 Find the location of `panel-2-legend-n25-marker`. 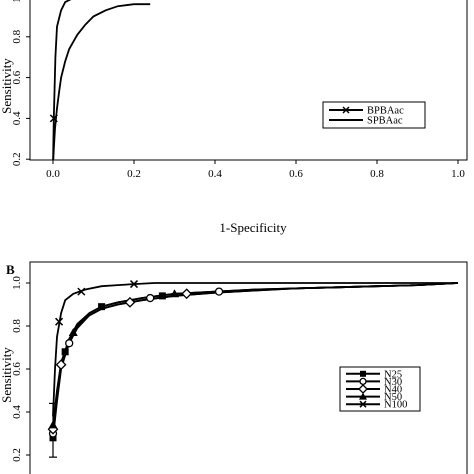

panel-2-legend-n25-marker is located at coordinates (363, 373).